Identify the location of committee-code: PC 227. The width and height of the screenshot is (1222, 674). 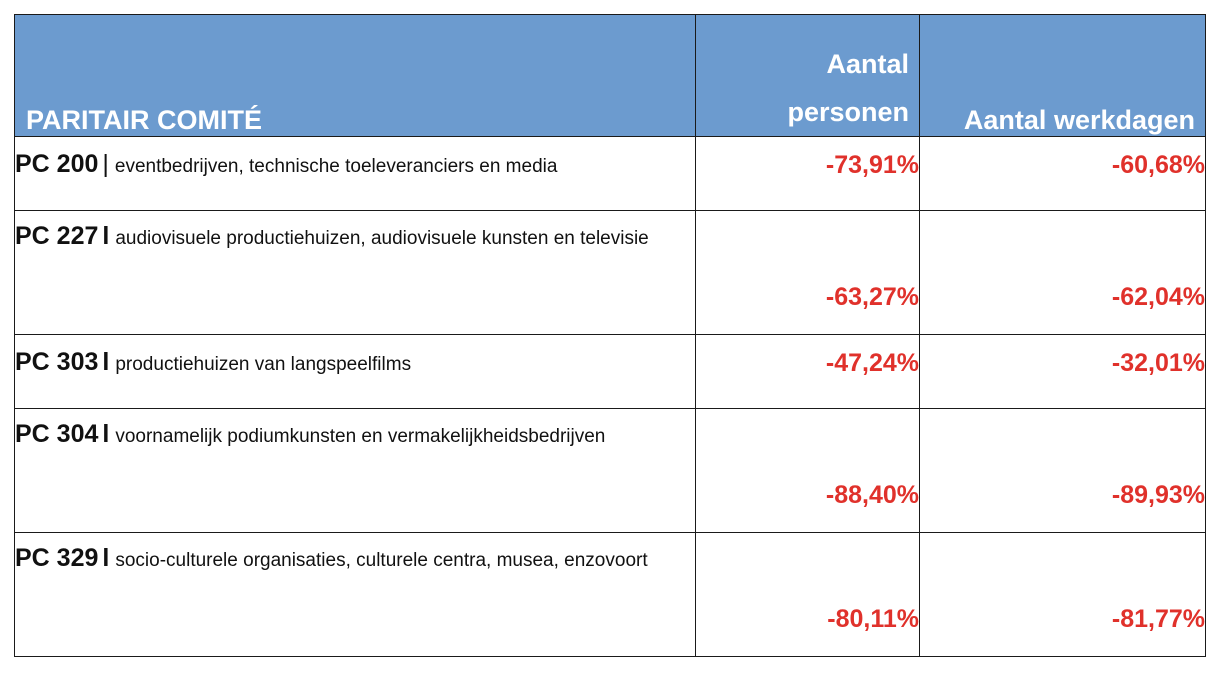
(57, 236).